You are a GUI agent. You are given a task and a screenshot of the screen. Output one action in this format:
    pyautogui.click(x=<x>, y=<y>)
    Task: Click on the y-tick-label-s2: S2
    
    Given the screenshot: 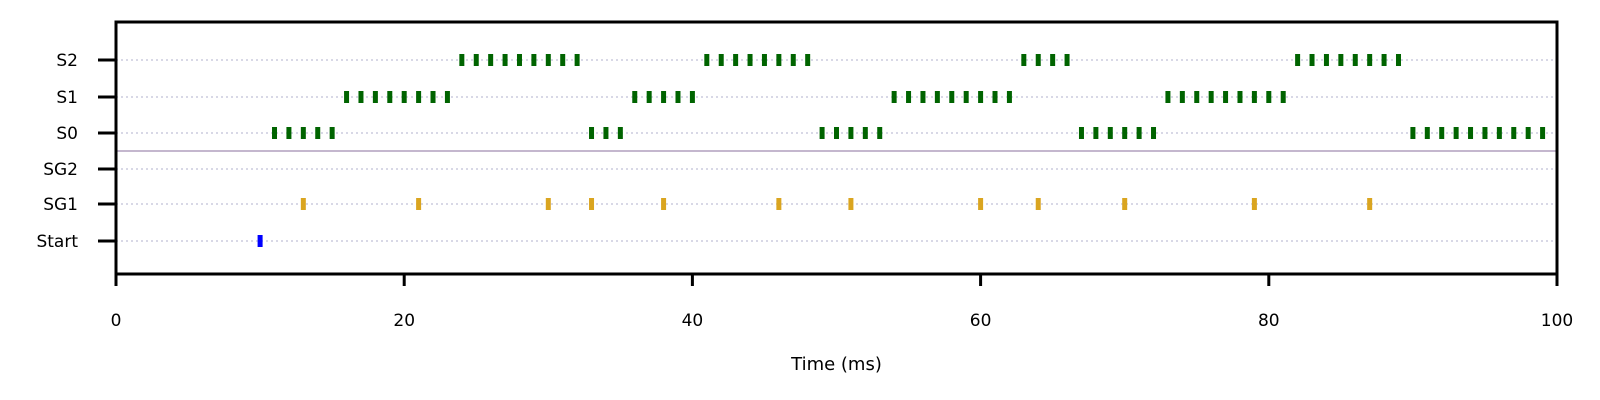 What is the action you would take?
    pyautogui.click(x=67, y=61)
    